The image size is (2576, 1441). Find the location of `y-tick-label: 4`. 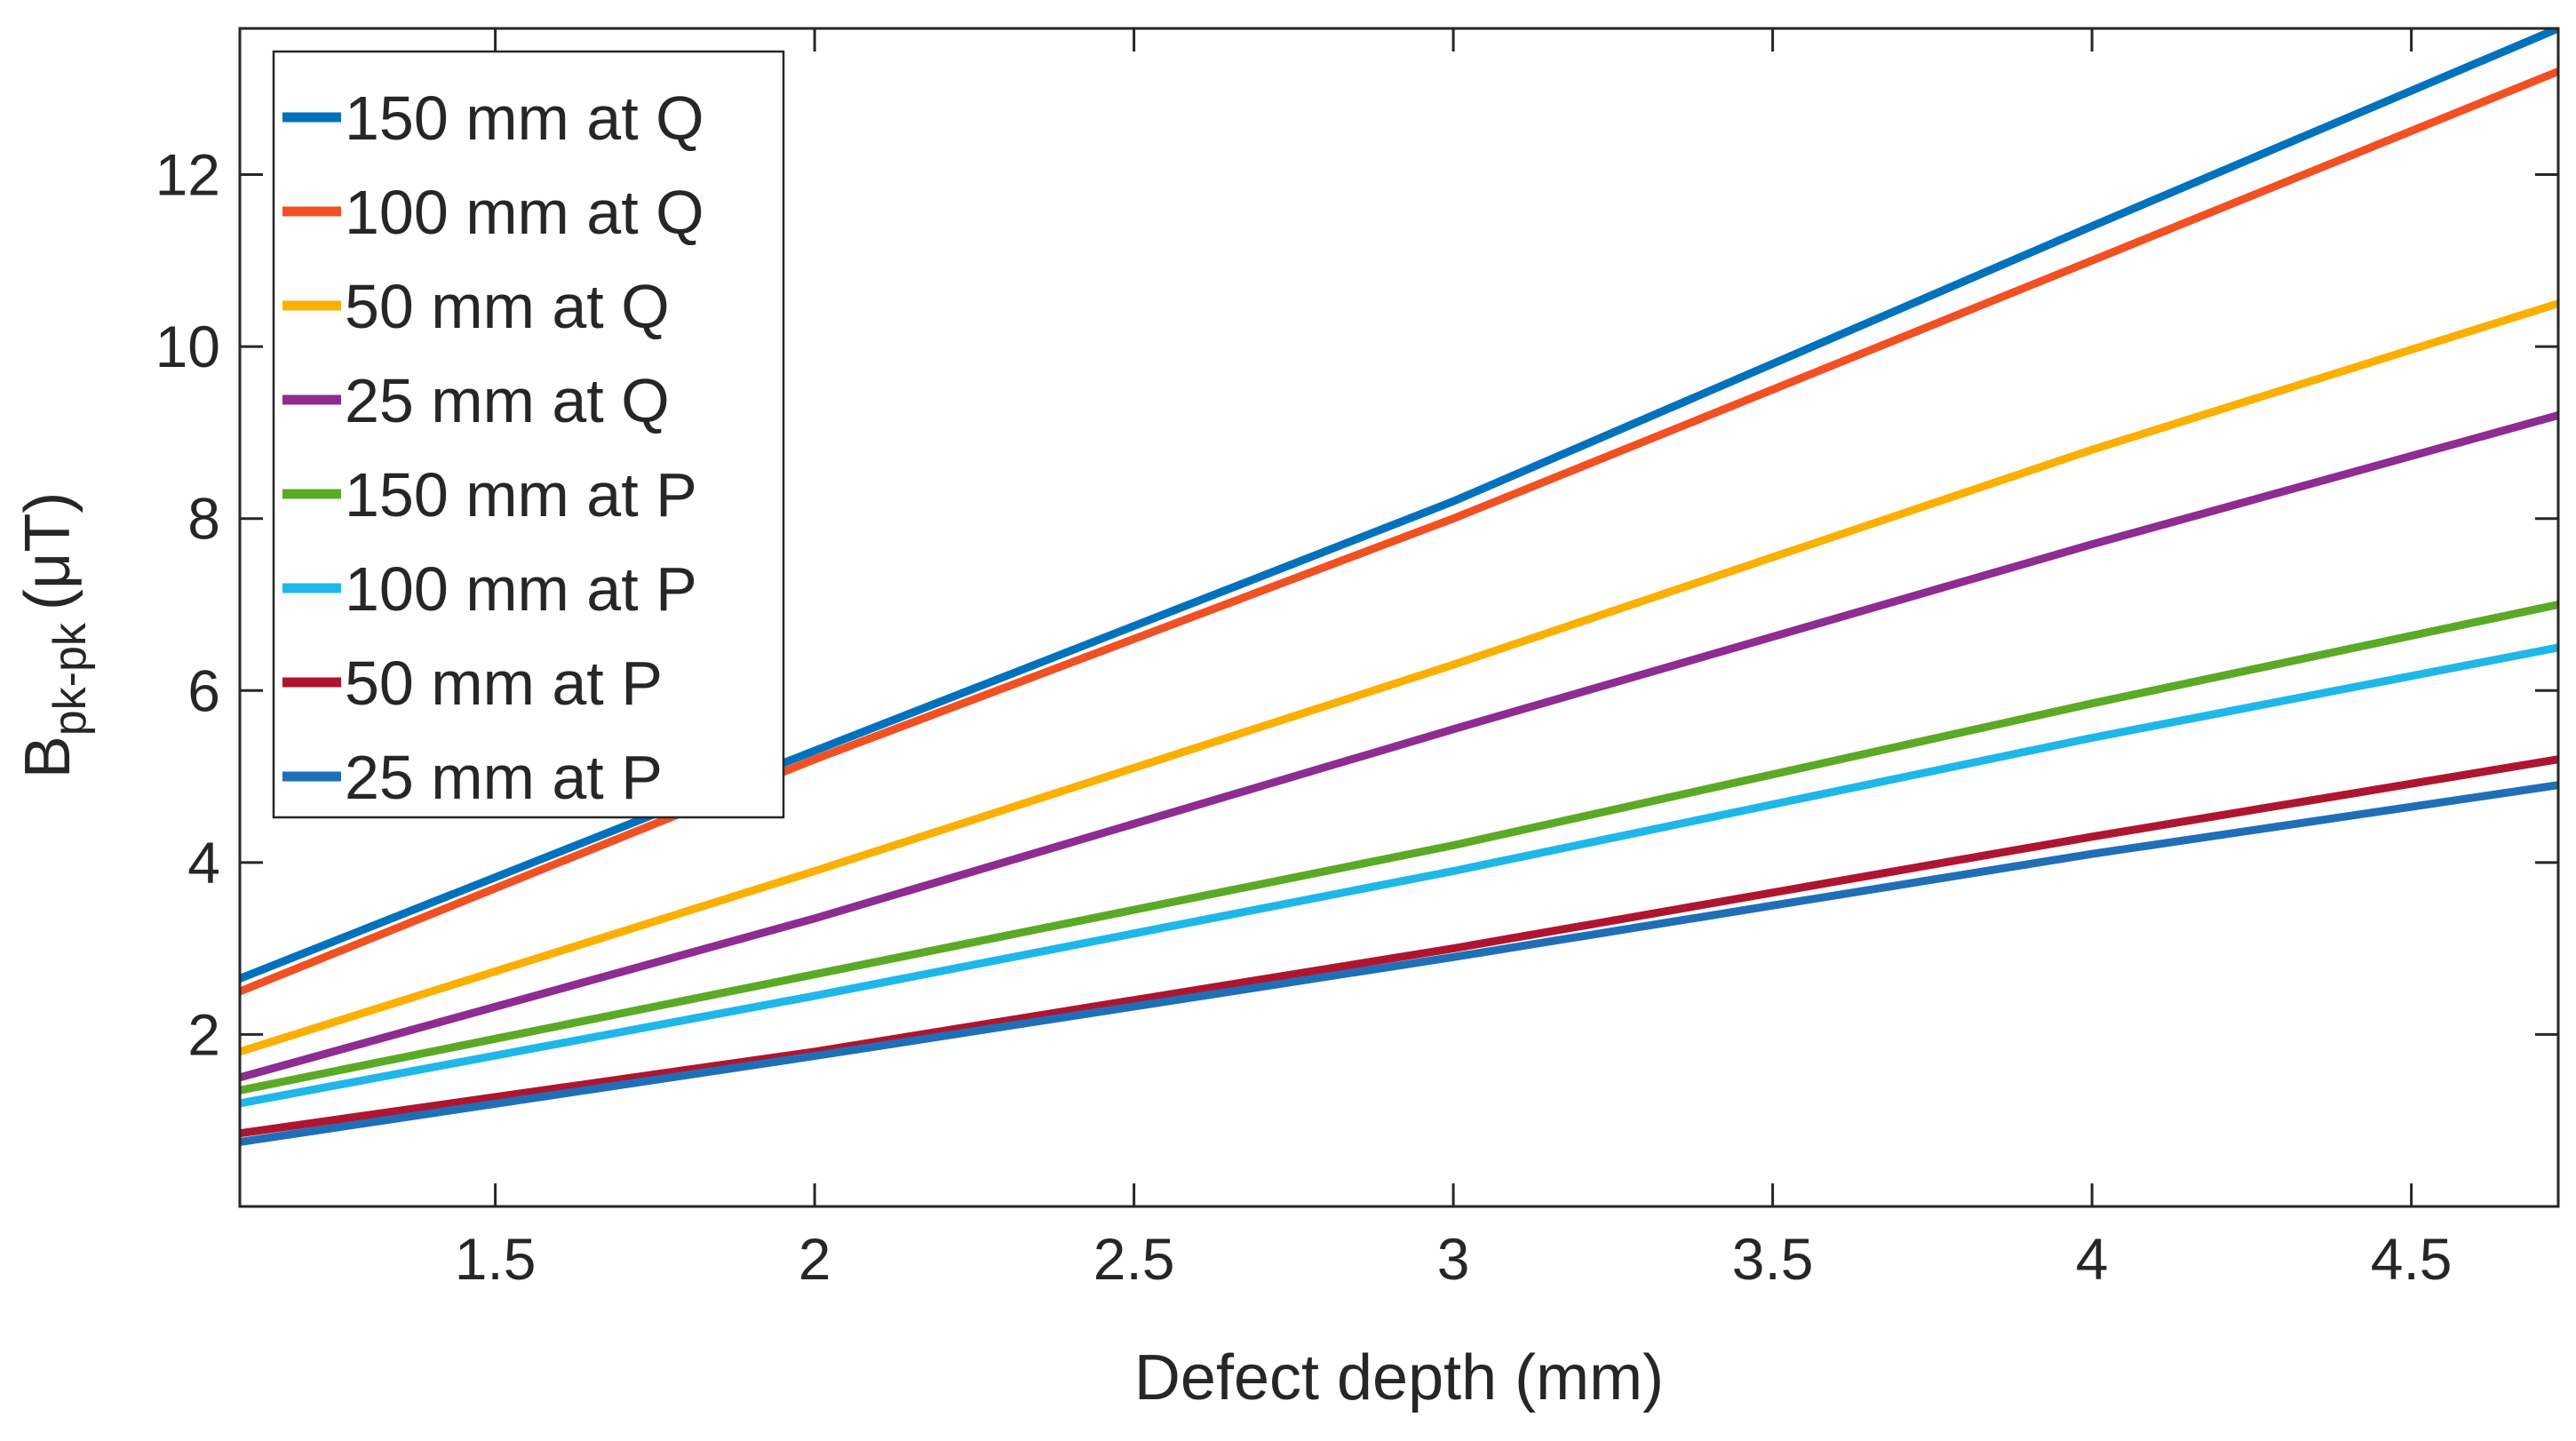

y-tick-label: 4 is located at coordinates (203, 863).